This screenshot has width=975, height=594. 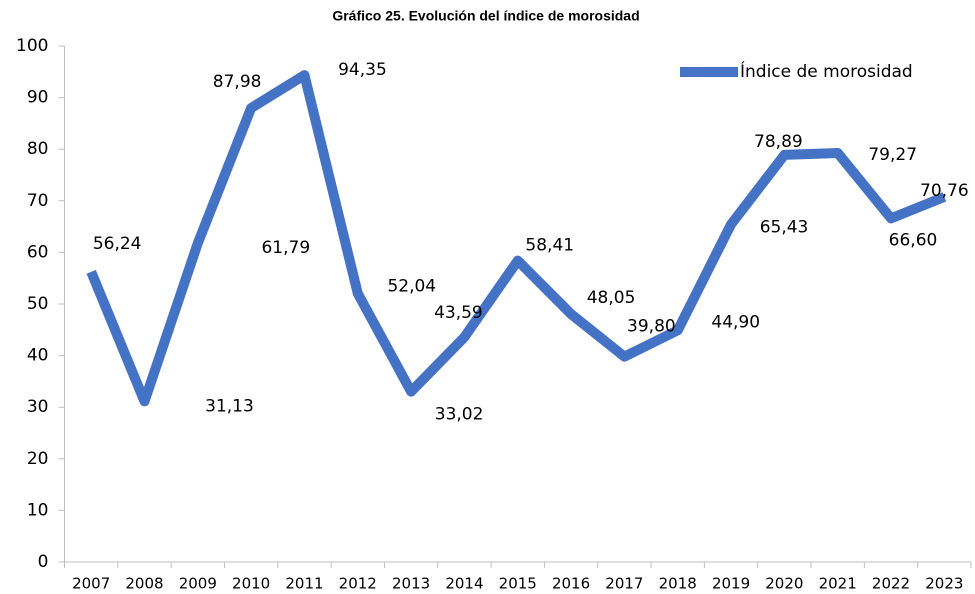 I want to click on data-label: 94,35, so click(x=362, y=70).